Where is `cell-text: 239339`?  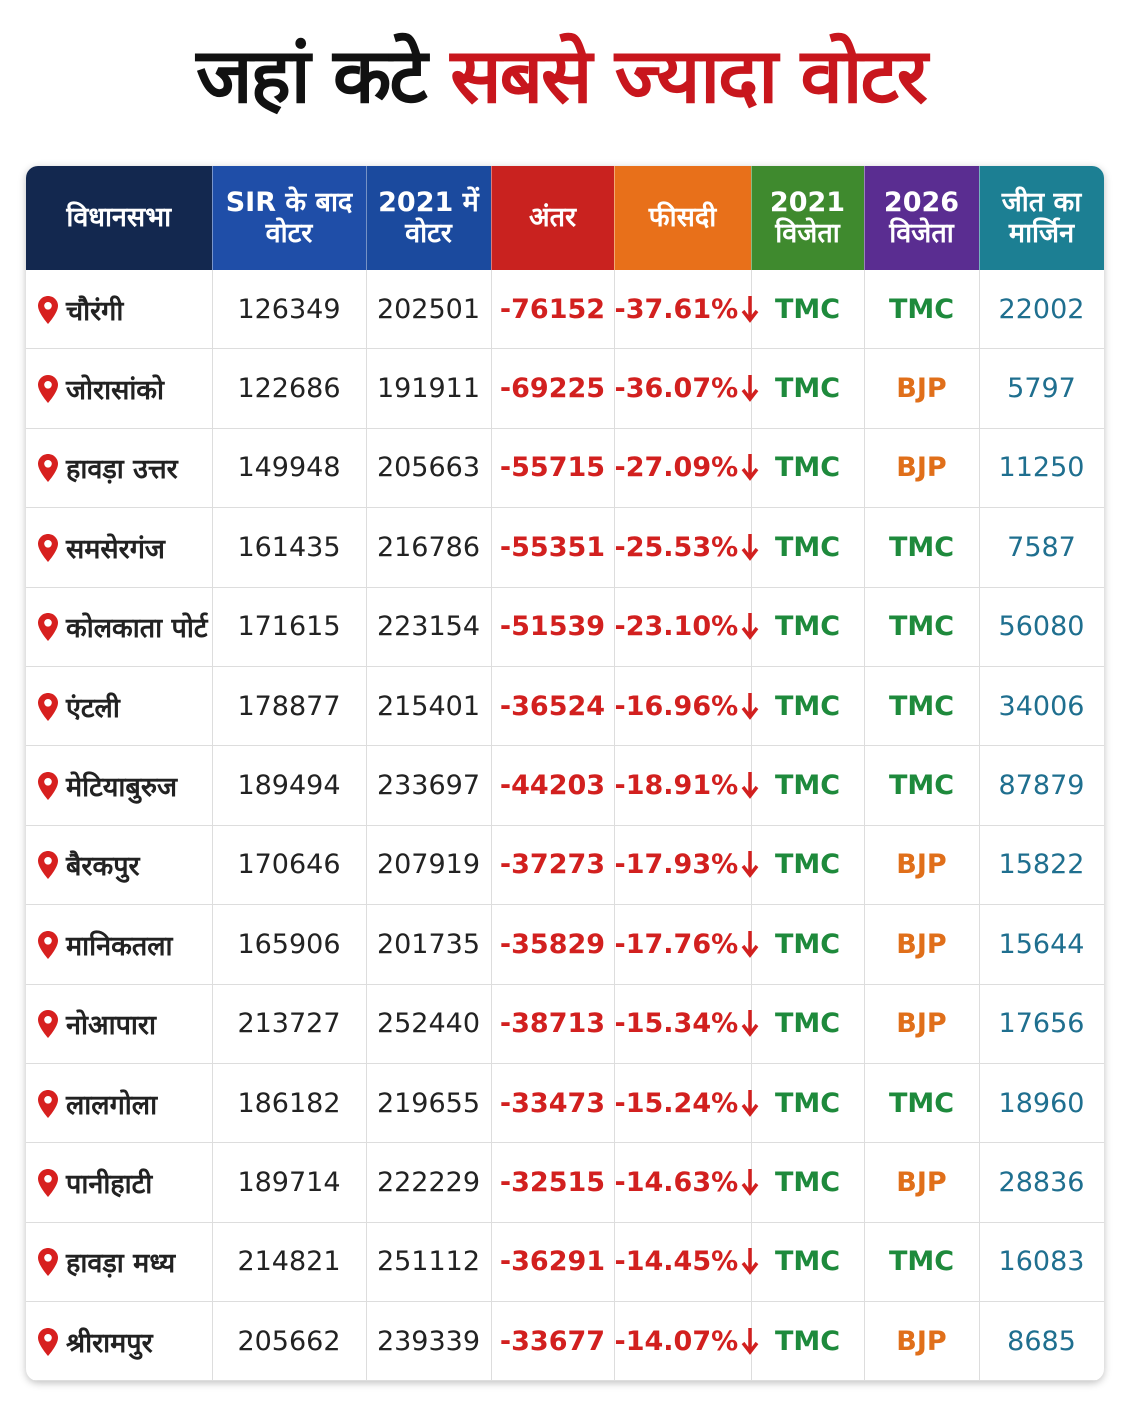
cell-text: 239339 is located at coordinates (428, 1341).